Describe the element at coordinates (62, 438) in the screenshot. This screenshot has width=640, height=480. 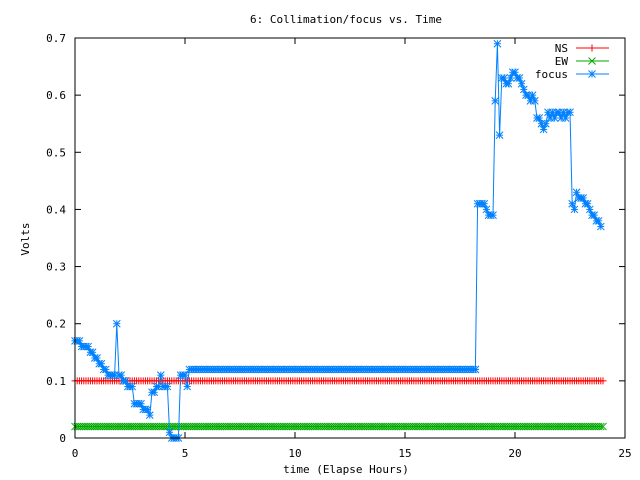
I see `y-tick-label: 0` at that location.